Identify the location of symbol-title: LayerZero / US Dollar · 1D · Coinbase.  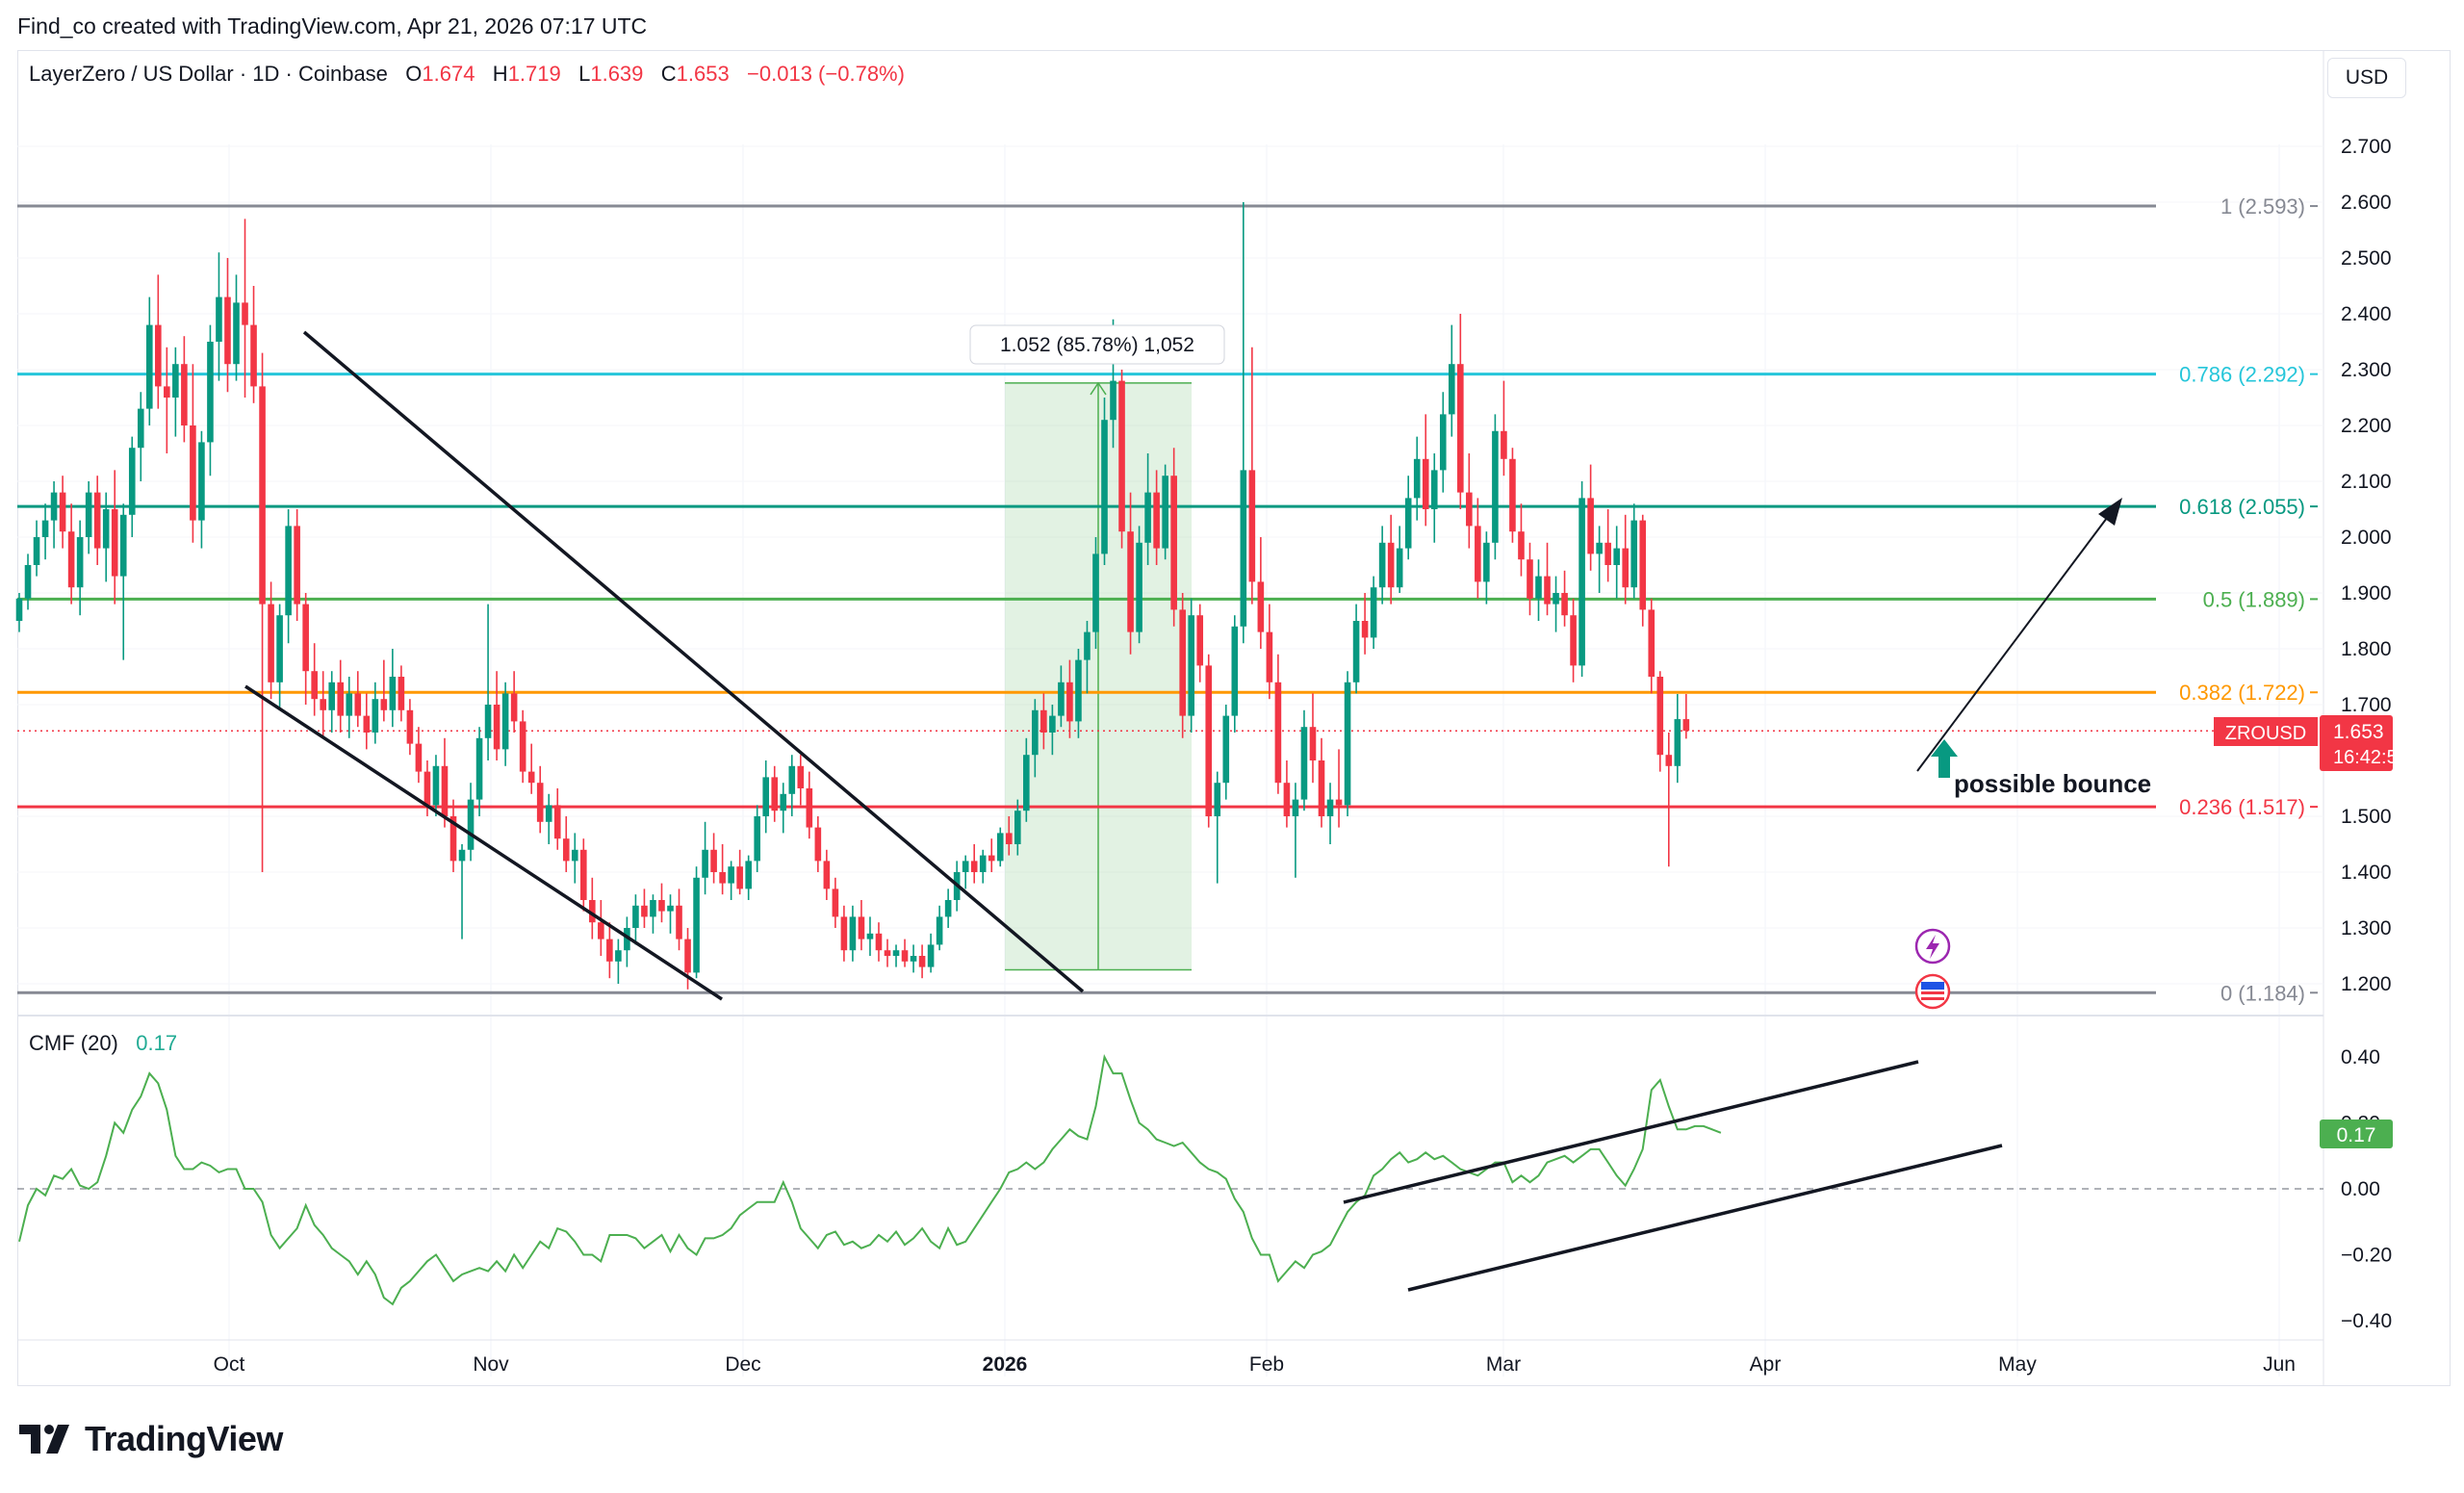
(208, 74).